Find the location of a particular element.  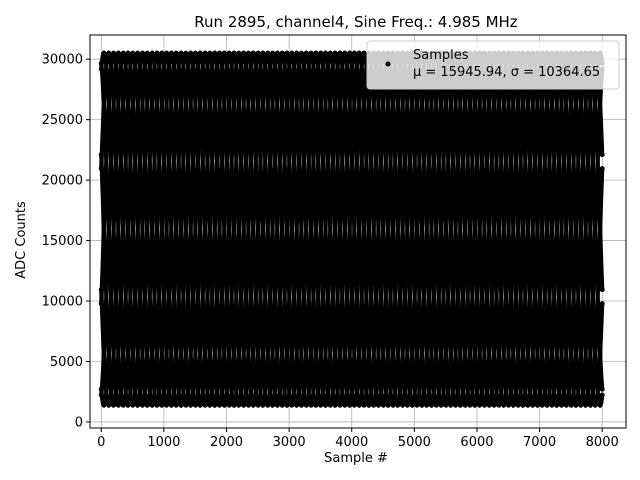

y-tick-label: 20000 is located at coordinates (62, 181).